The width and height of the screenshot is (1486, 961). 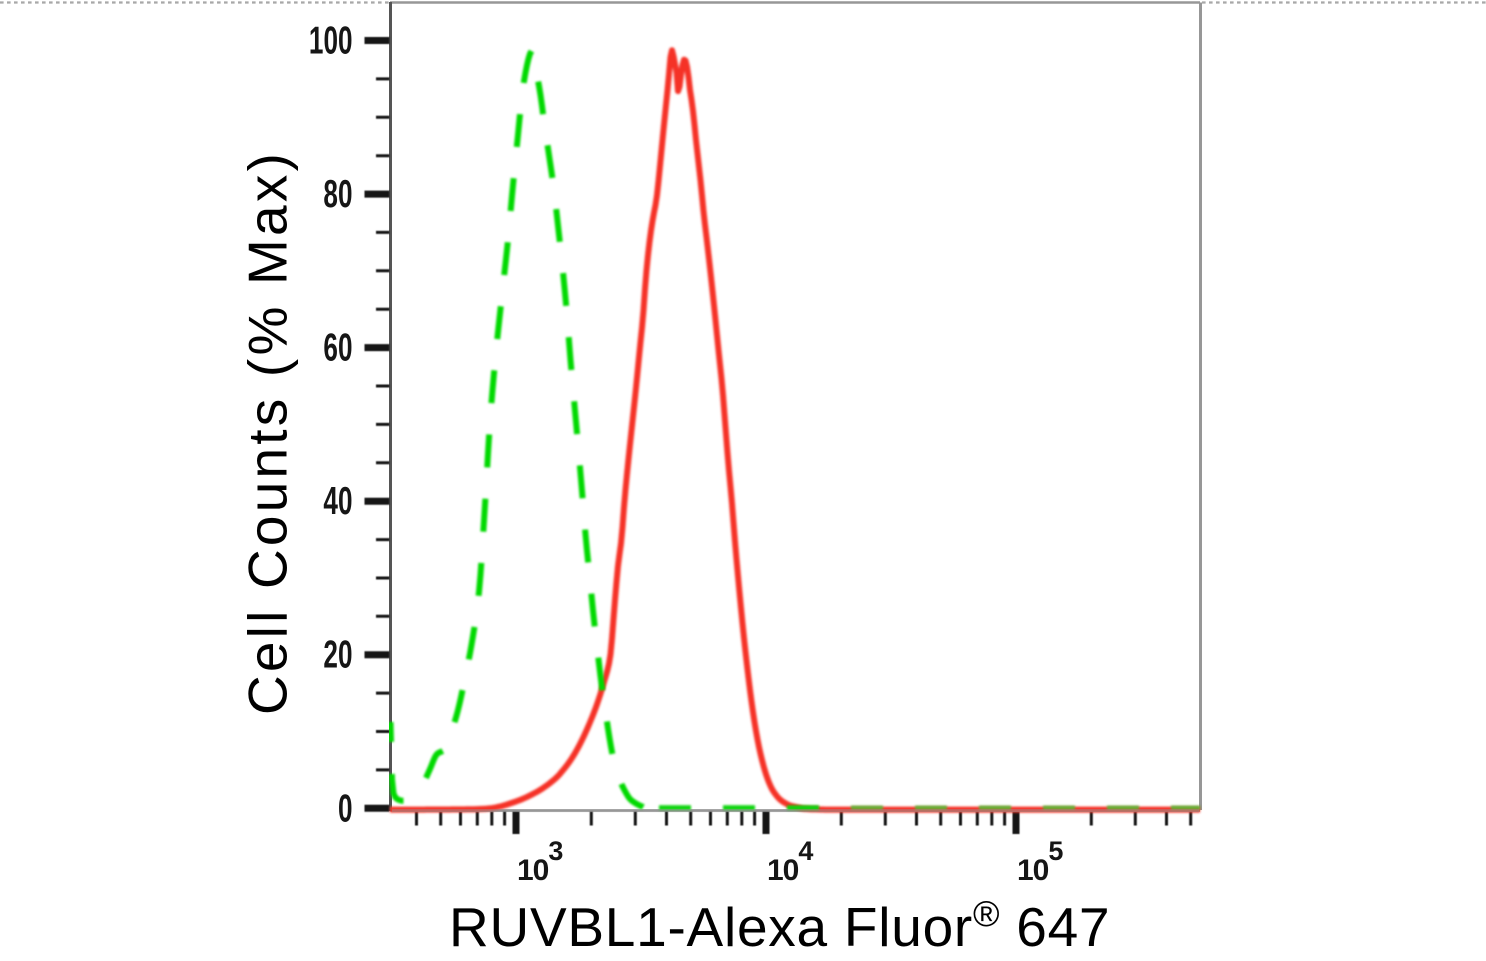 What do you see at coordinates (331, 40) in the screenshot?
I see `svg-text: 100` at bounding box center [331, 40].